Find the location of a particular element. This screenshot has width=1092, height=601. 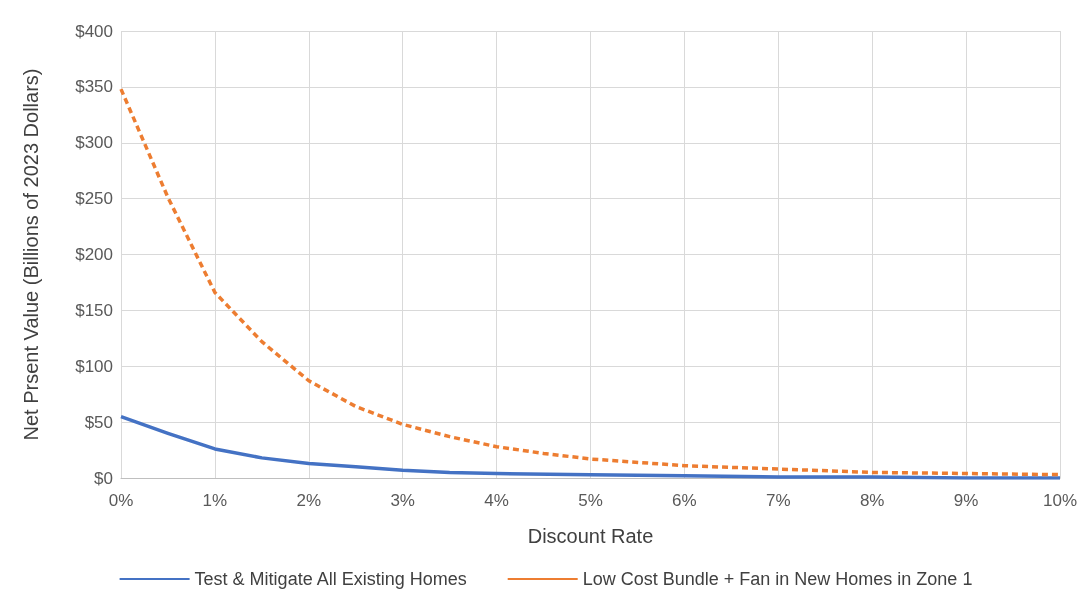

y-tick-label: $0 is located at coordinates (103, 478).